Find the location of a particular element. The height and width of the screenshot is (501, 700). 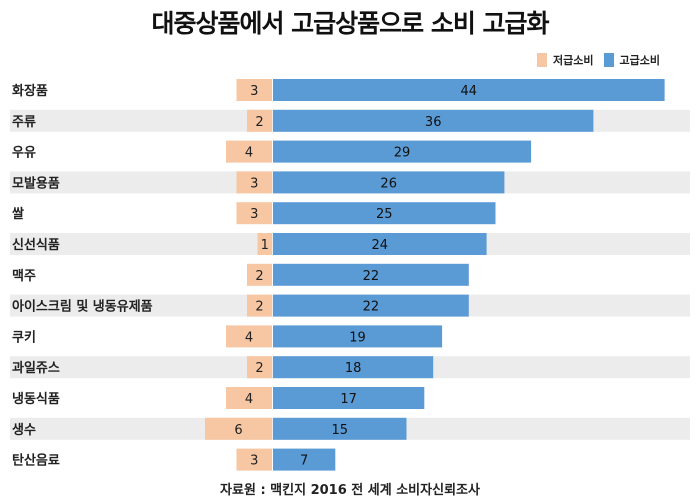

data-label-low: 1 is located at coordinates (265, 245).